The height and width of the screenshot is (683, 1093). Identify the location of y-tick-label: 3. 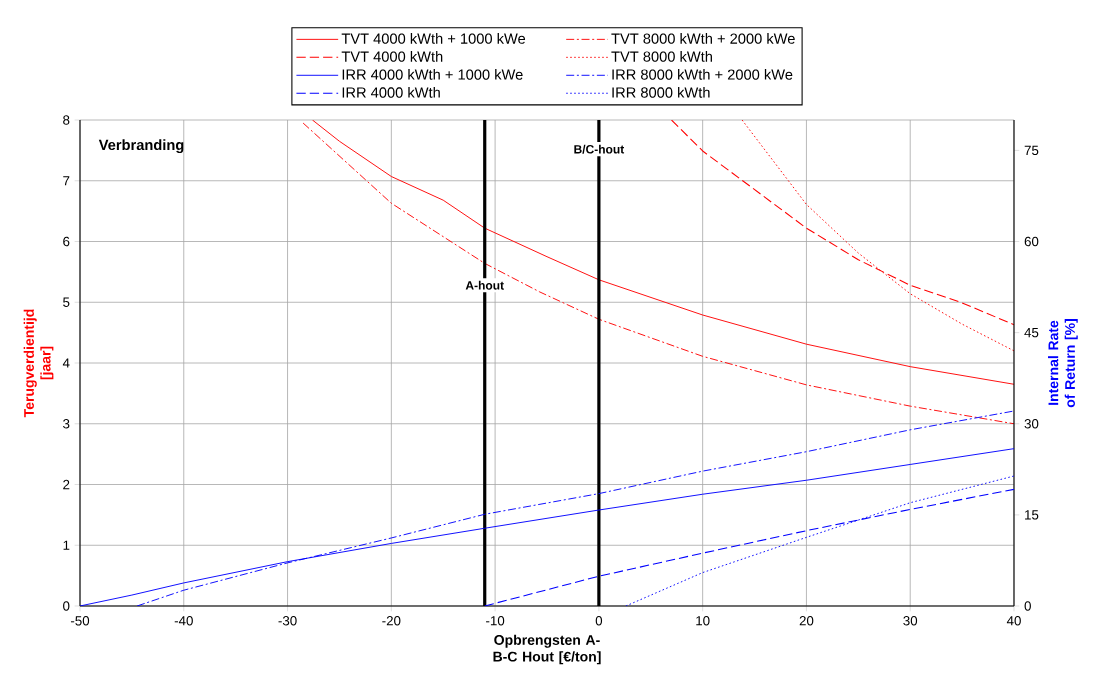
(66, 424).